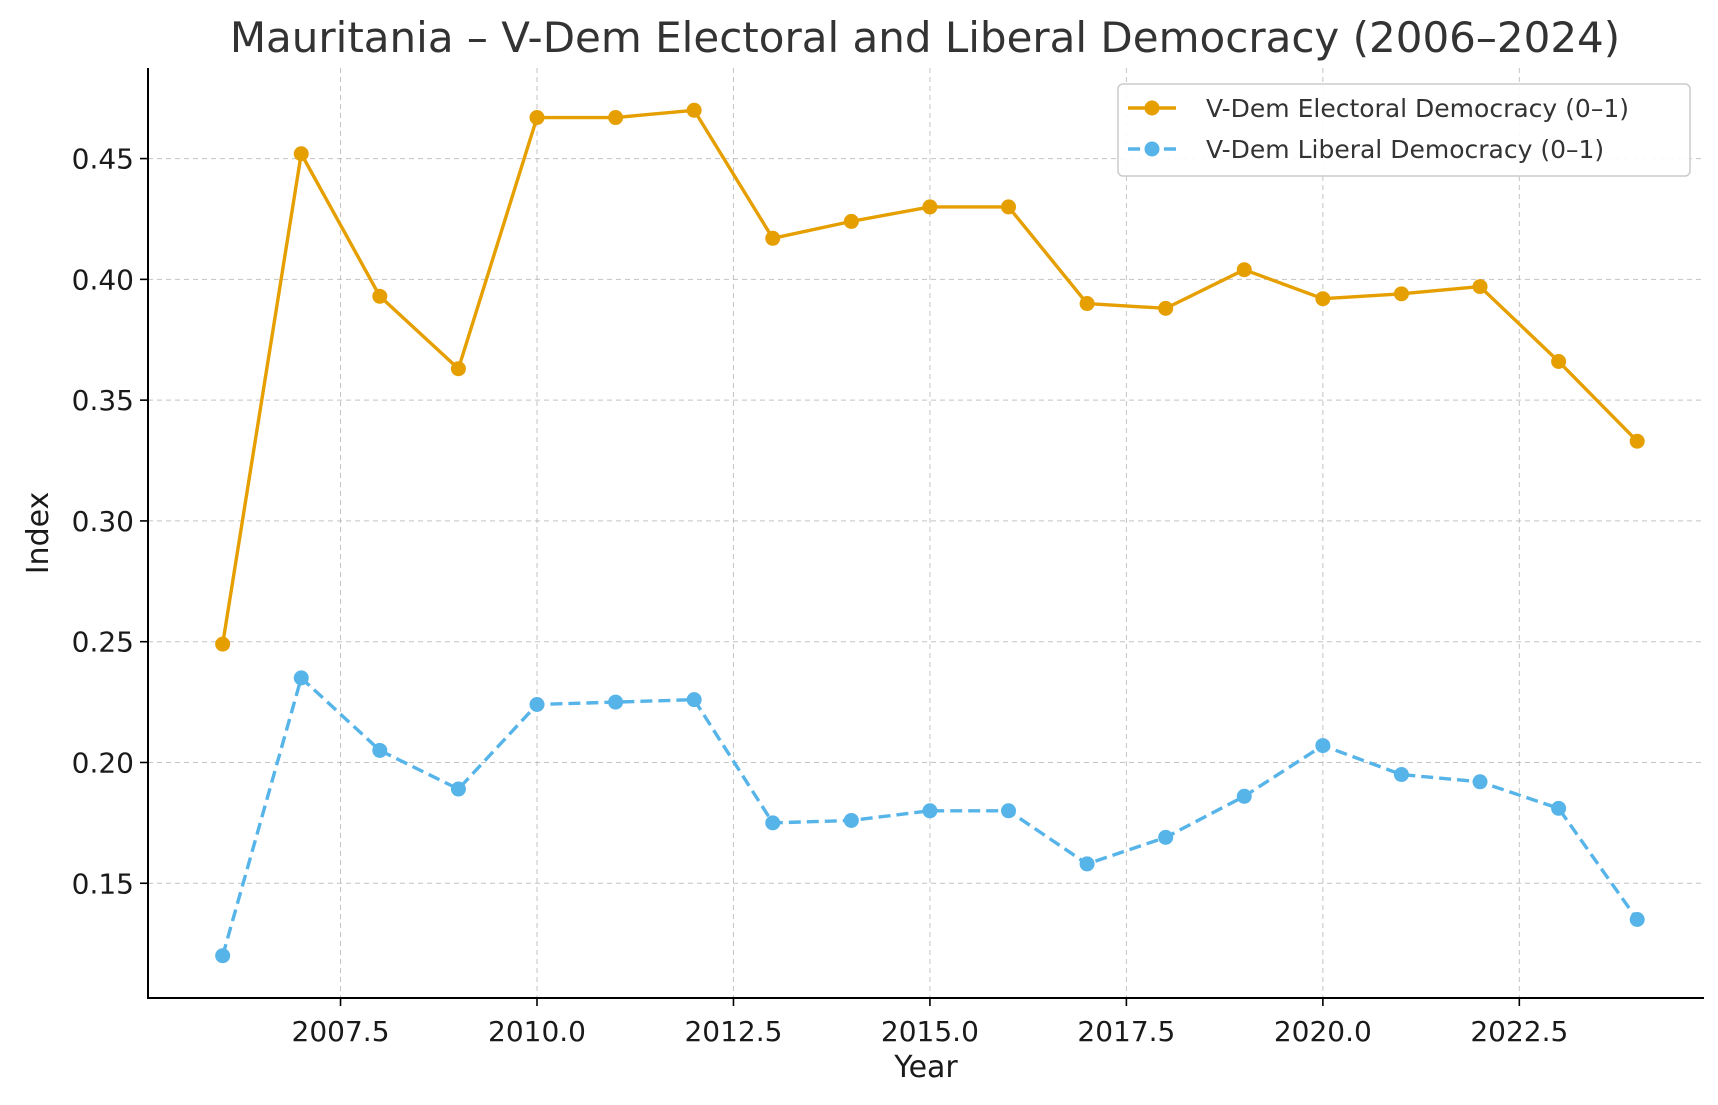 This screenshot has height=1105, width=1718. I want to click on x-tick-label: 2017.5, so click(1126, 1031).